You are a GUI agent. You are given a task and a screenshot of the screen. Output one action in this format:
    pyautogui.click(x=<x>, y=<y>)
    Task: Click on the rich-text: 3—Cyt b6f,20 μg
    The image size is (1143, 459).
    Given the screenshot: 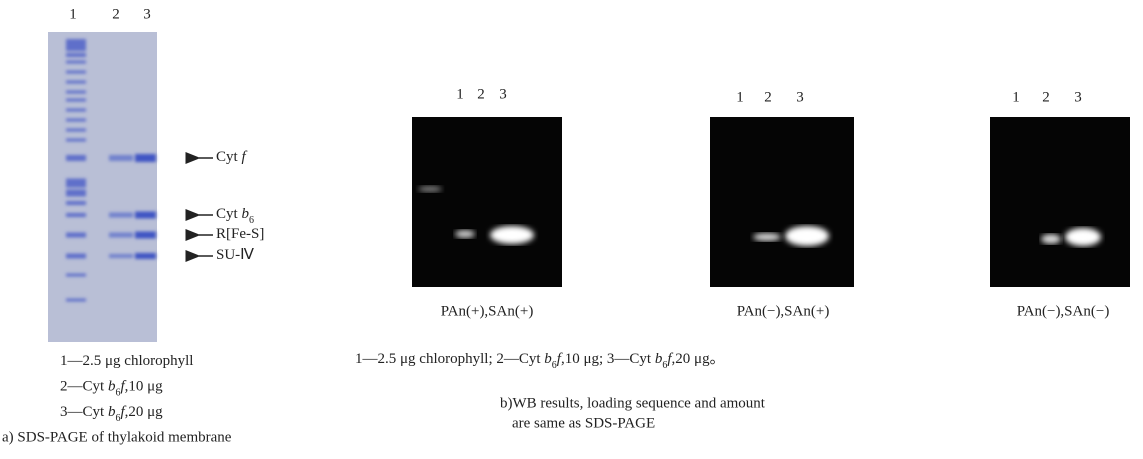 What is the action you would take?
    pyautogui.click(x=111, y=413)
    